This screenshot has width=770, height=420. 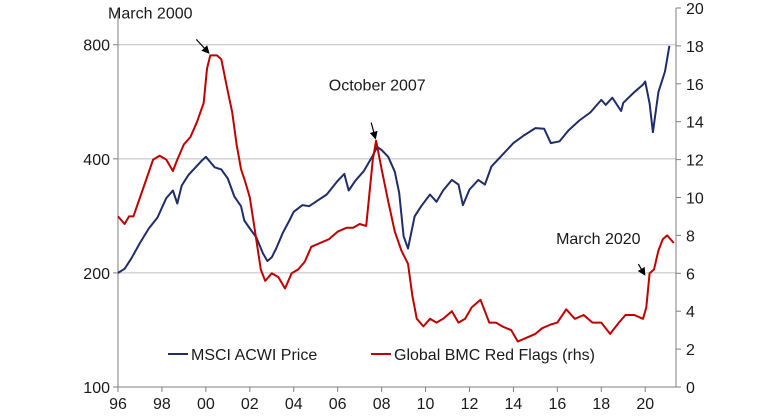 I want to click on annotation-label: March 2020, so click(x=598, y=239).